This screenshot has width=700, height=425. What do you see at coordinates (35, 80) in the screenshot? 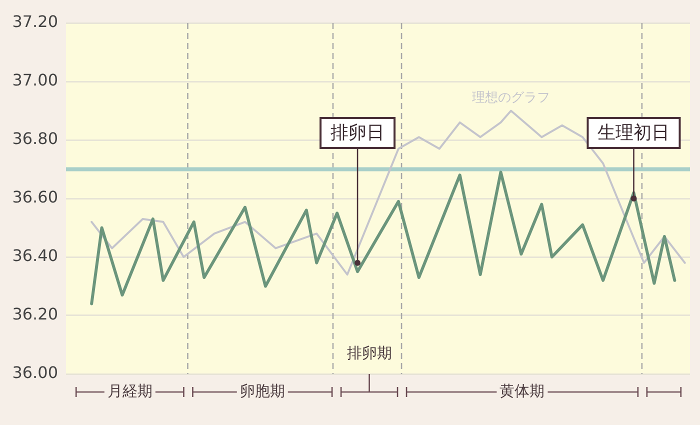
I see `y-tick-label: 37.00` at bounding box center [35, 80].